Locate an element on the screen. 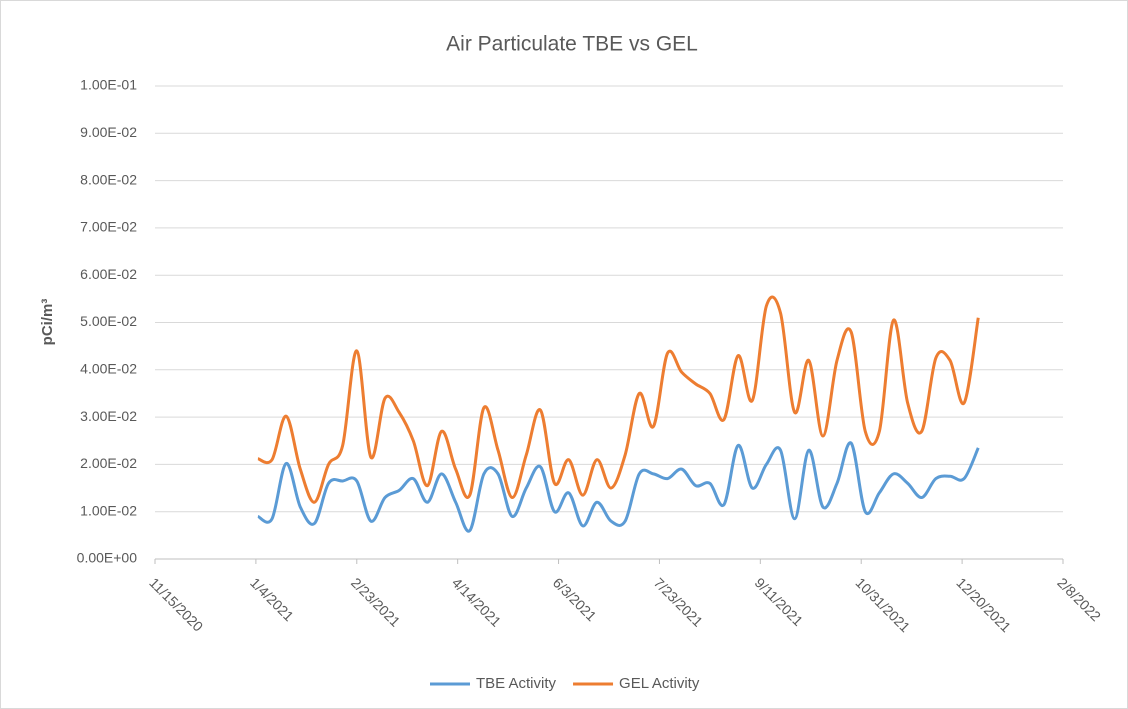 This screenshot has width=1128, height=709. y-tick-label: 5.00E-02 is located at coordinates (108, 321).